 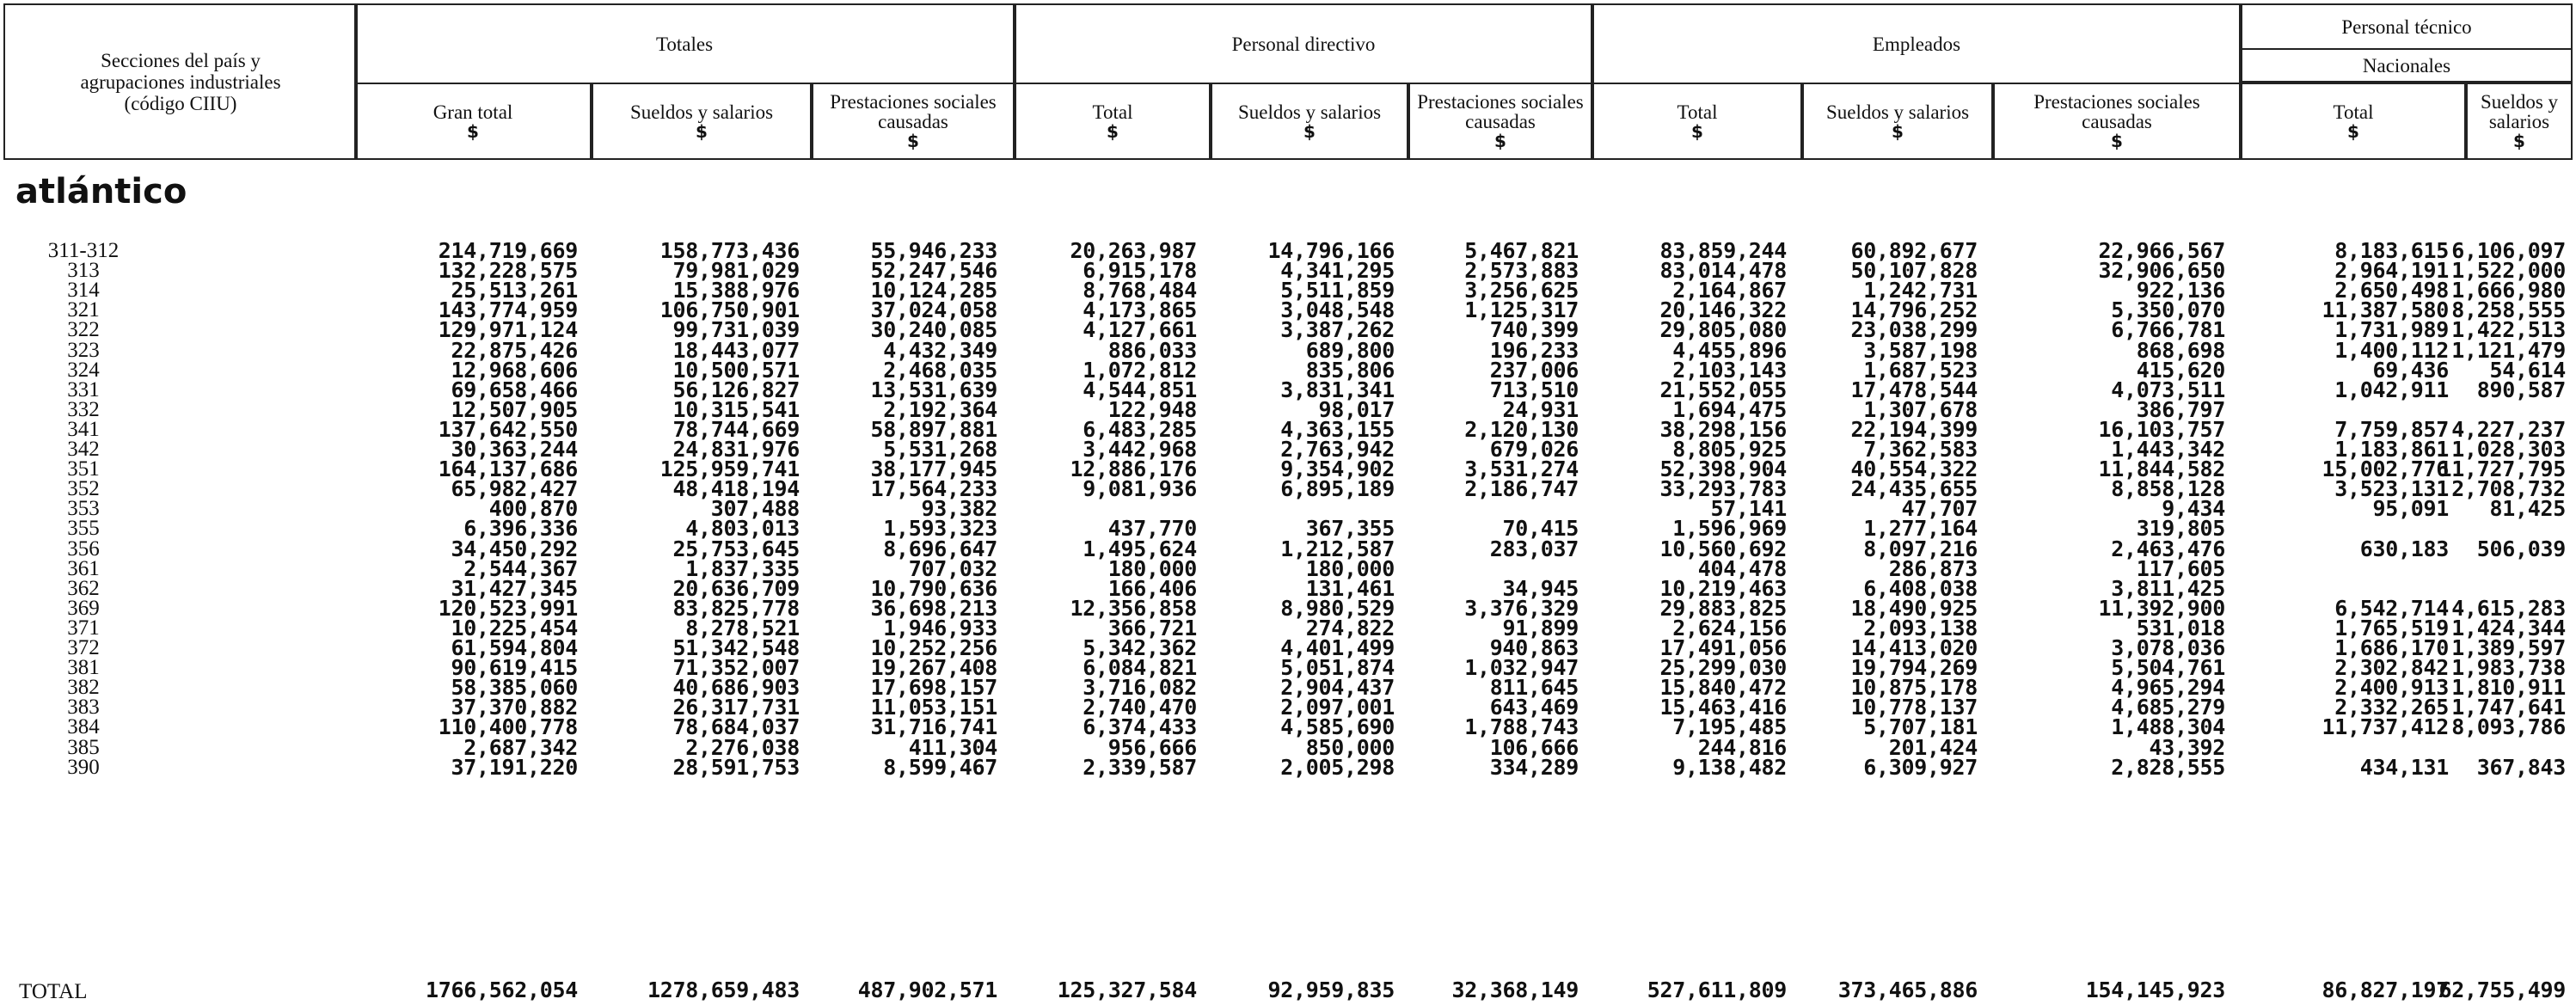 What do you see at coordinates (2391, 688) in the screenshot?
I see `table-cell: 2,400,913` at bounding box center [2391, 688].